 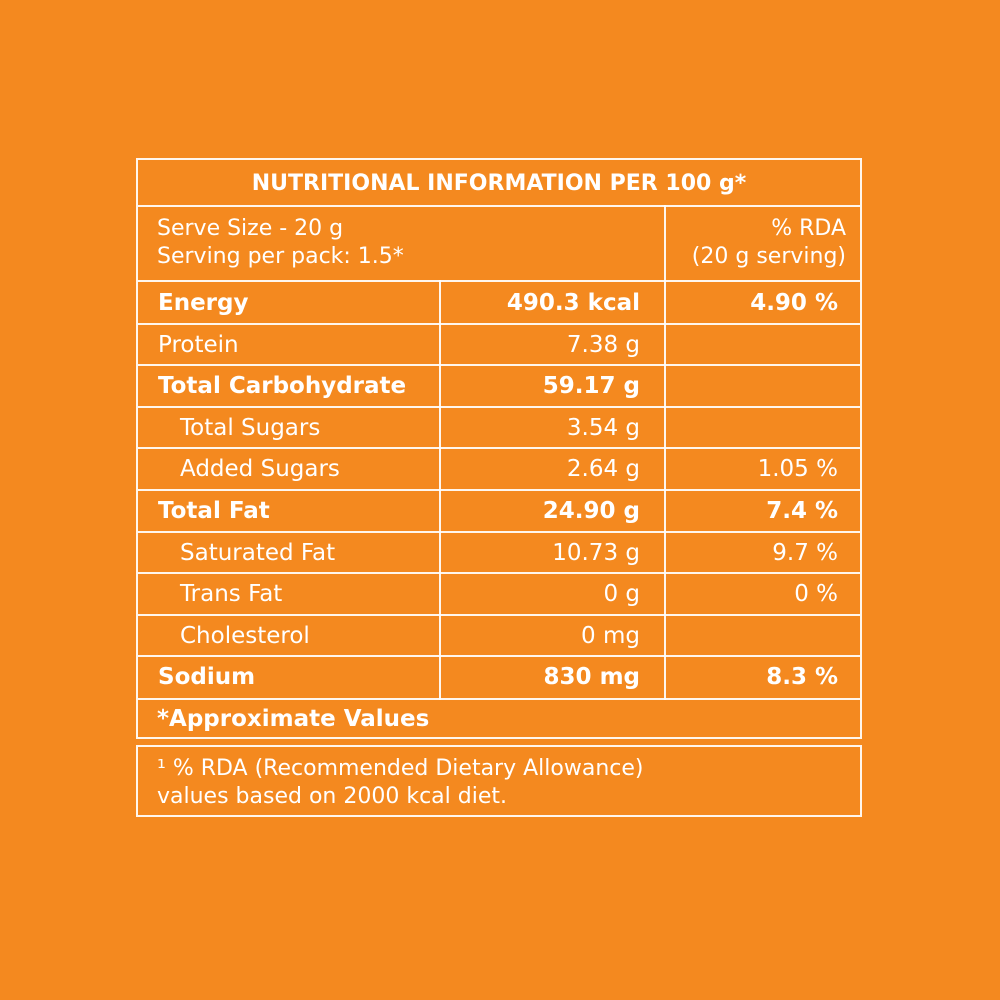 What do you see at coordinates (621, 594) in the screenshot?
I see `nutrient-amount: 0 g` at bounding box center [621, 594].